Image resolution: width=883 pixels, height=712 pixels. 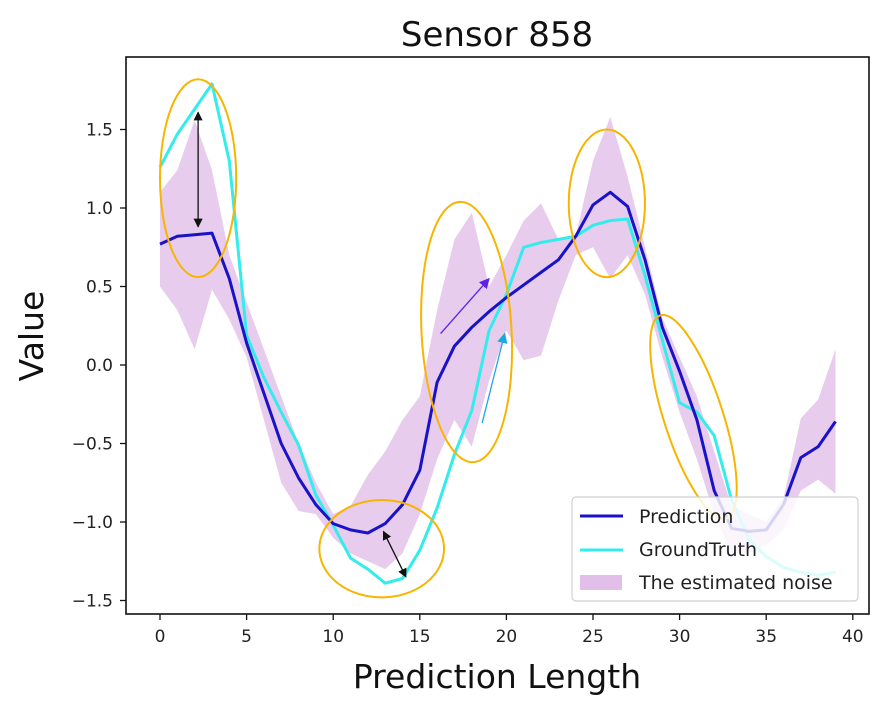 What do you see at coordinates (735, 583) in the screenshot?
I see `legend-noise-label: The estimated noise` at bounding box center [735, 583].